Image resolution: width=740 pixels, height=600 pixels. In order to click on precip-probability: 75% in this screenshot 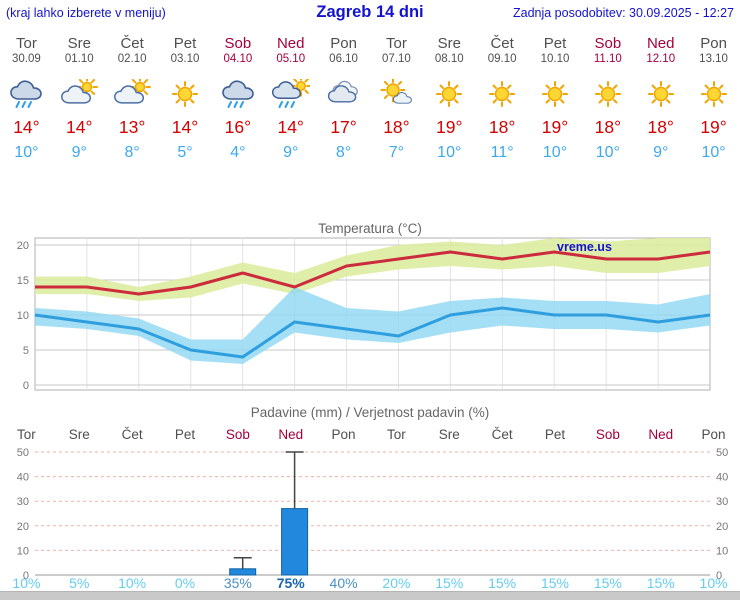, I will do `click(290, 583)`.